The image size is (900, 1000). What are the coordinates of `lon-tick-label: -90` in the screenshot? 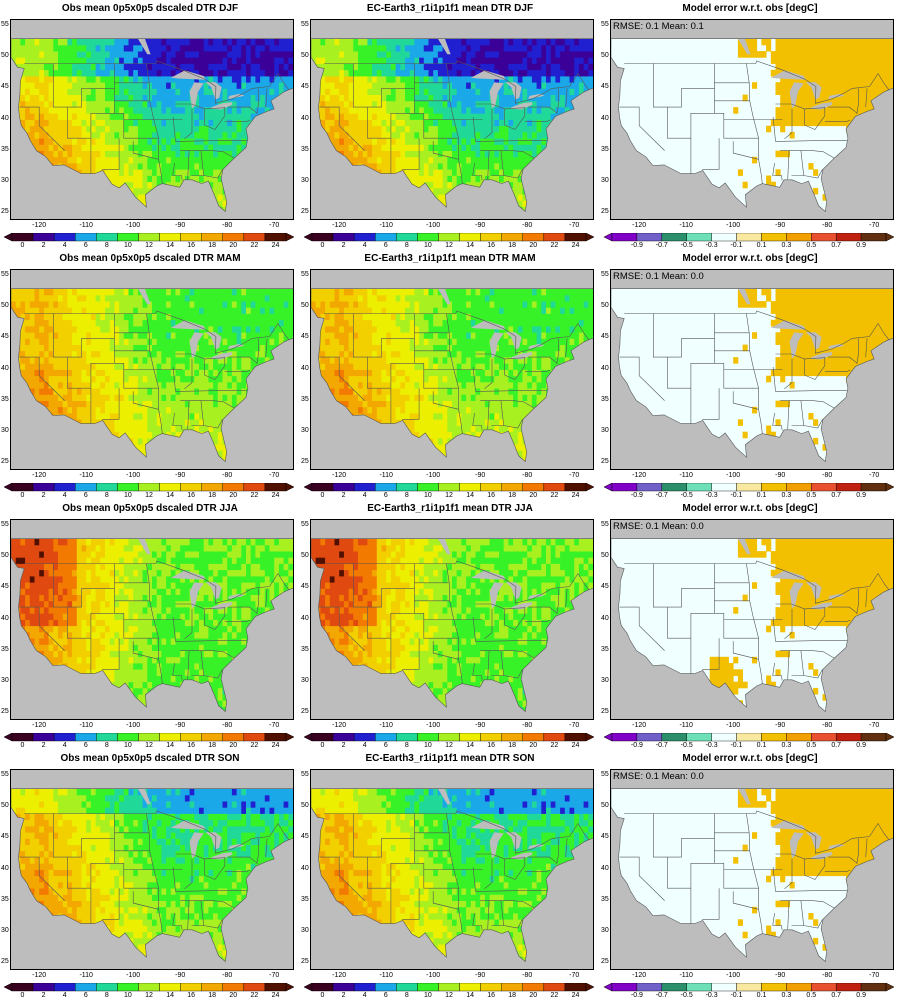 It's located at (480, 475).